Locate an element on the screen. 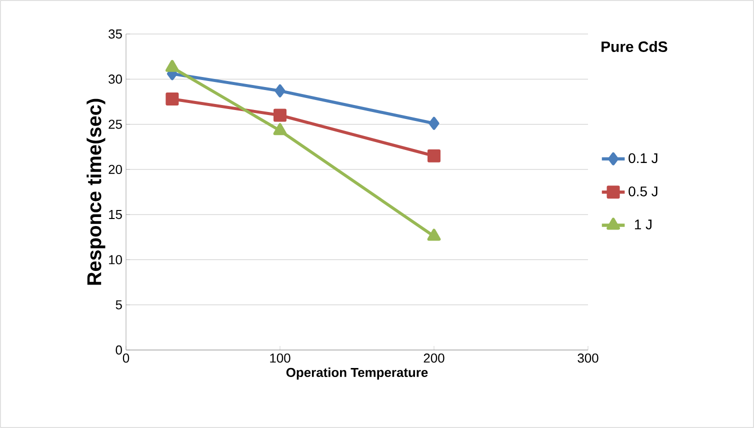 This screenshot has height=428, width=754. y-tick-label: 20 is located at coordinates (115, 169).